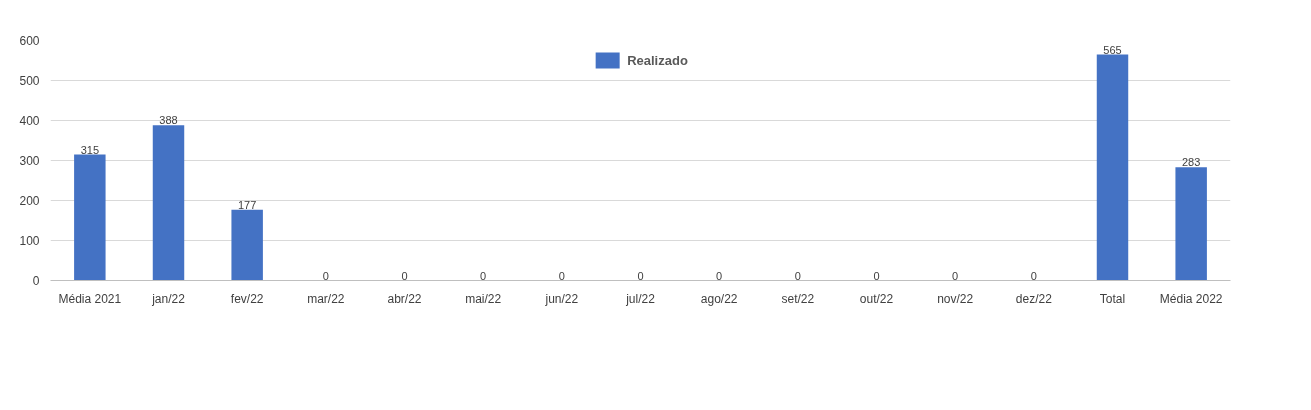 The image size is (1311, 410). I want to click on y-tick-label: 600, so click(29, 41).